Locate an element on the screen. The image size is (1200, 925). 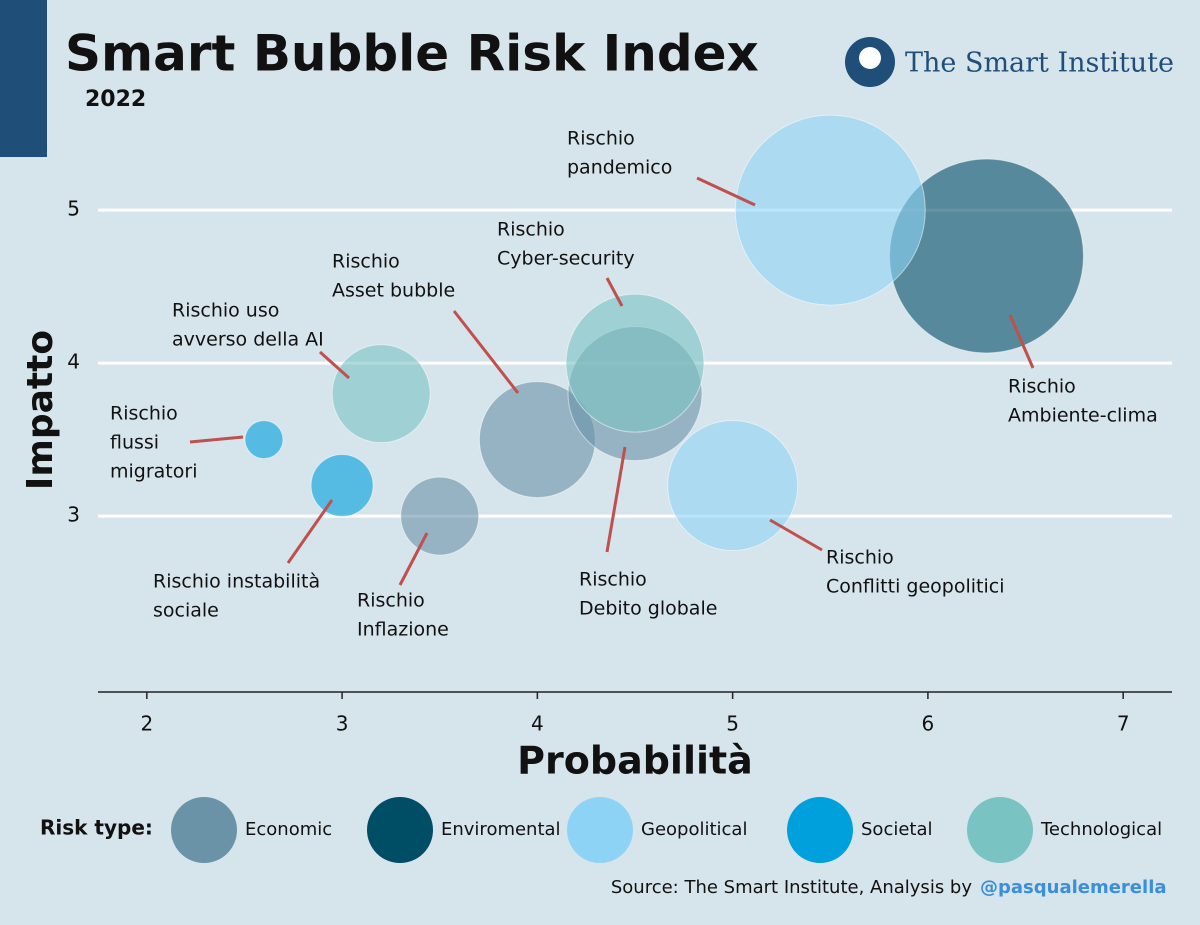
bubble-label: avverso della AI is located at coordinates (248, 340).